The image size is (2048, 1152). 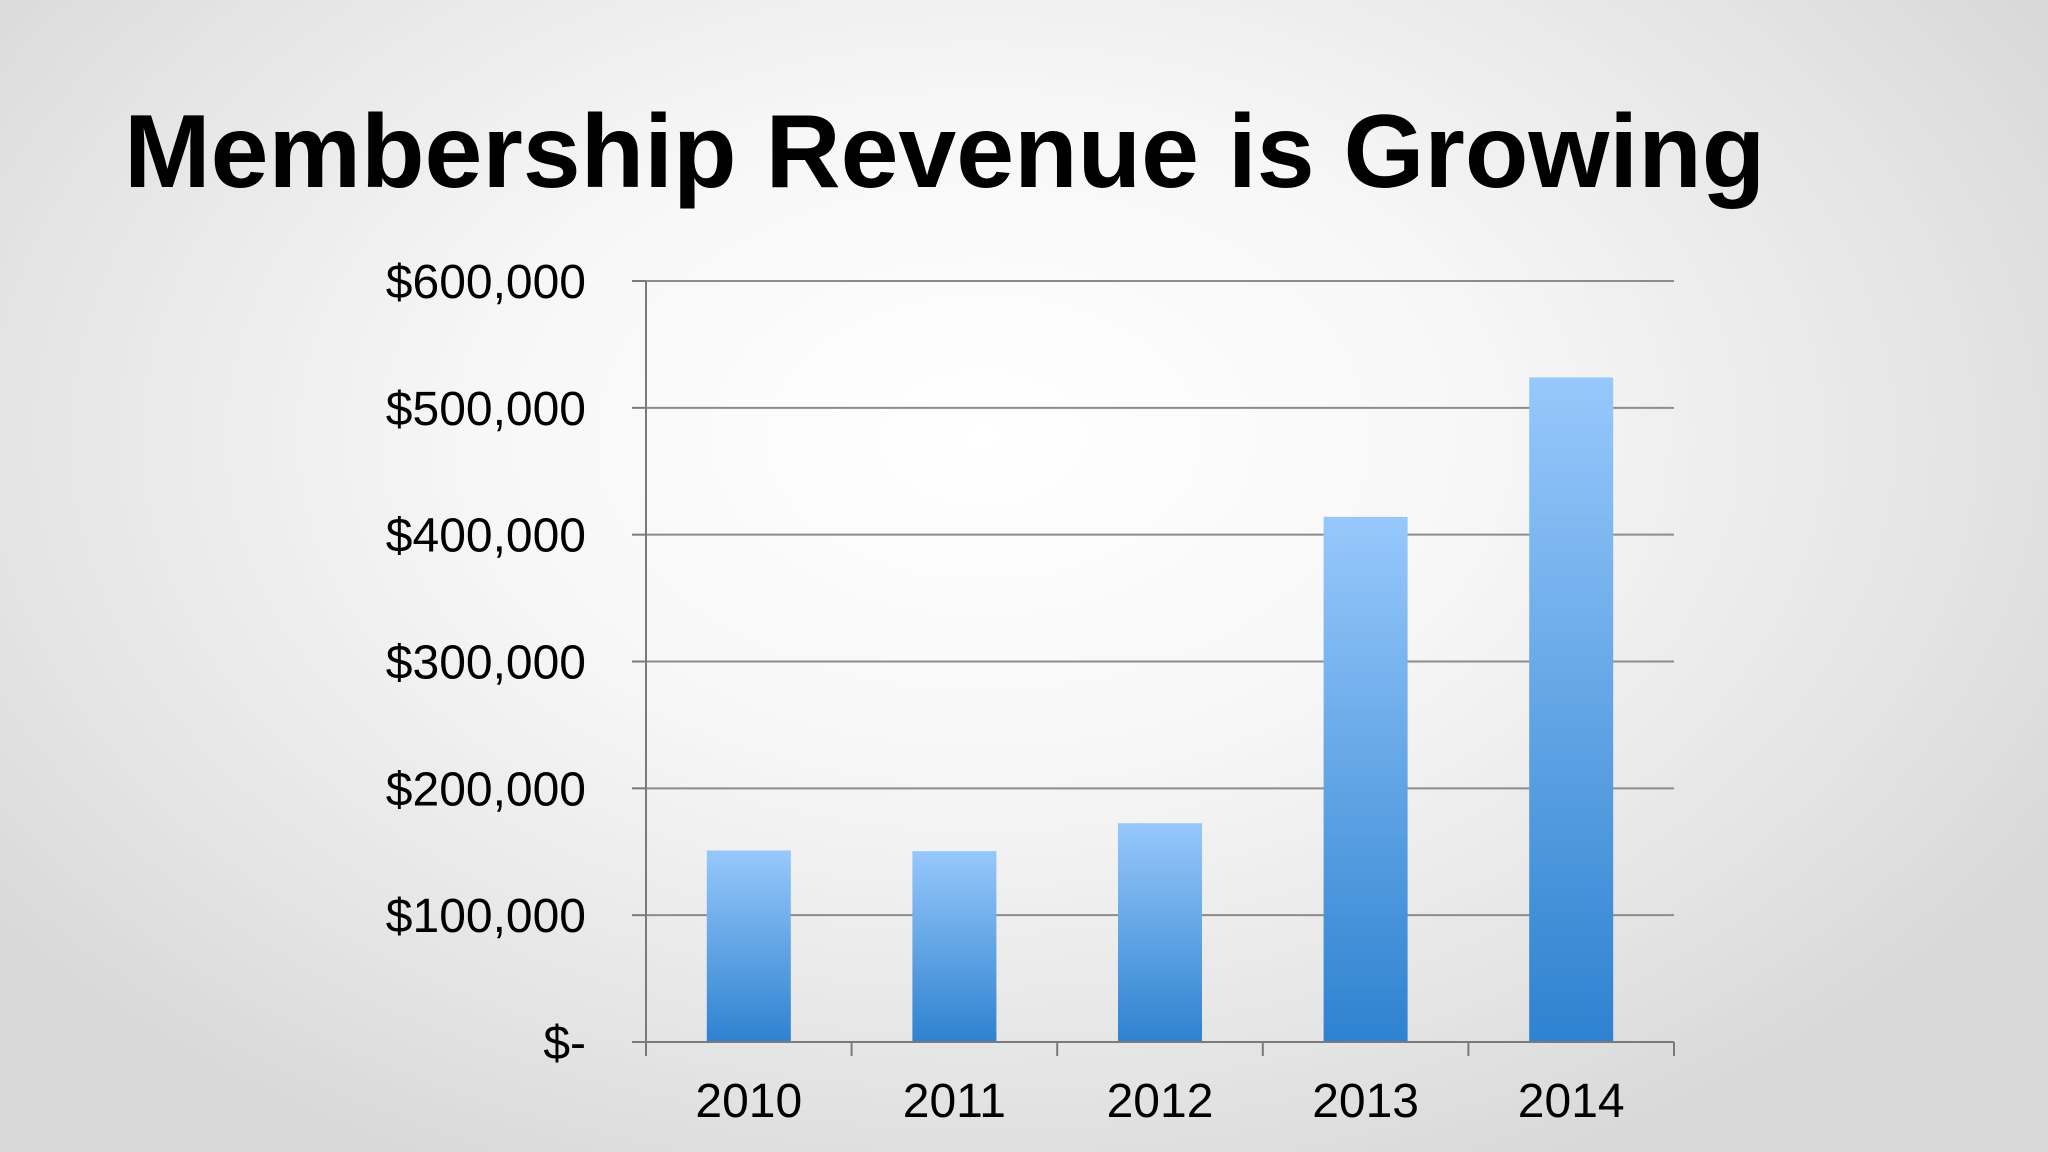 I want to click on bar-2010, so click(x=748, y=946).